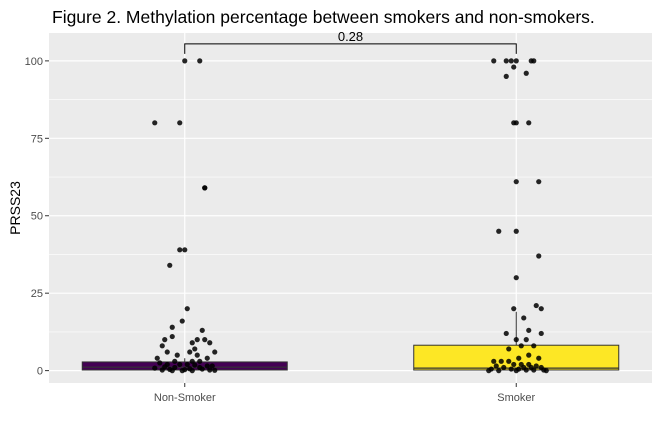 This screenshot has height=430, width=659. Describe the element at coordinates (516, 398) in the screenshot. I see `x-tick-label: Smoker` at that location.